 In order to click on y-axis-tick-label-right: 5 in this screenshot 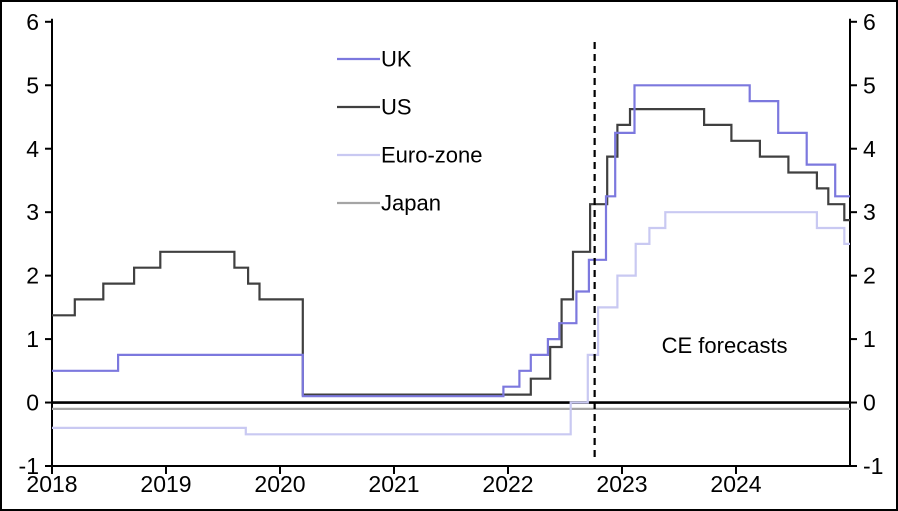, I will do `click(869, 85)`.